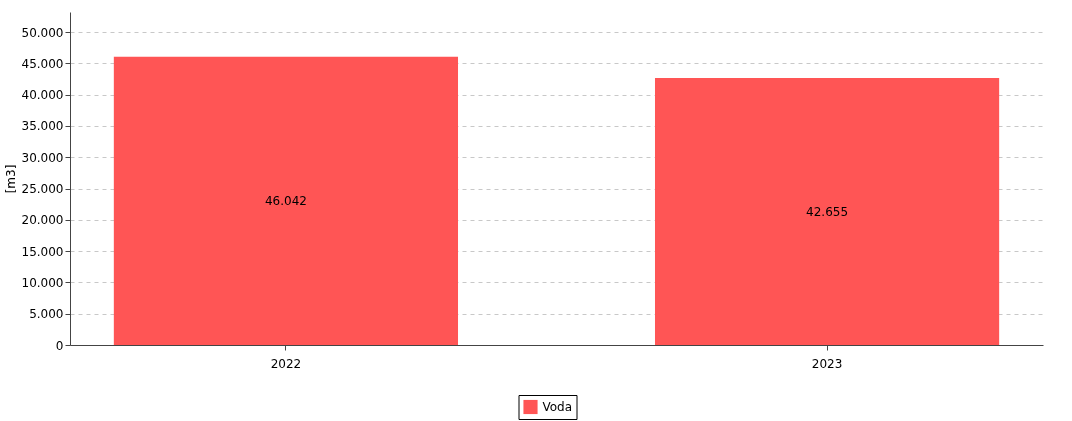  I want to click on y-tick-label: 20.000, so click(42, 220).